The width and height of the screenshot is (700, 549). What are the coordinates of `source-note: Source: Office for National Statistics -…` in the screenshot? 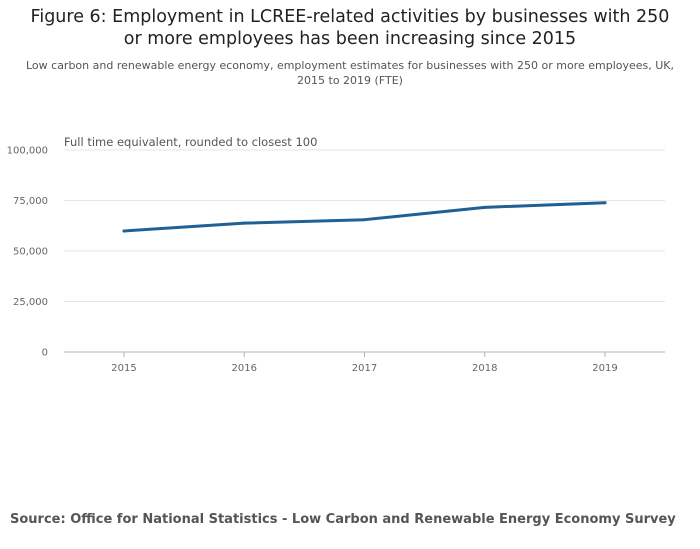 It's located at (343, 519).